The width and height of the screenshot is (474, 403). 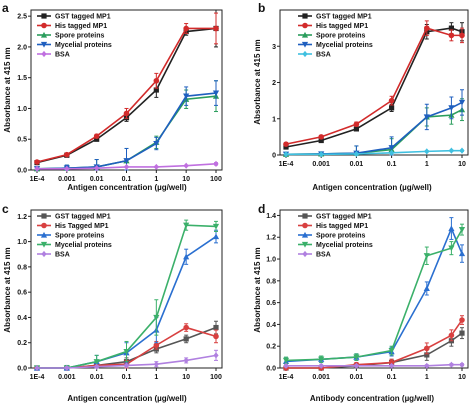 What do you see at coordinates (216, 377) in the screenshot?
I see `x-tick-label: 100` at bounding box center [216, 377].